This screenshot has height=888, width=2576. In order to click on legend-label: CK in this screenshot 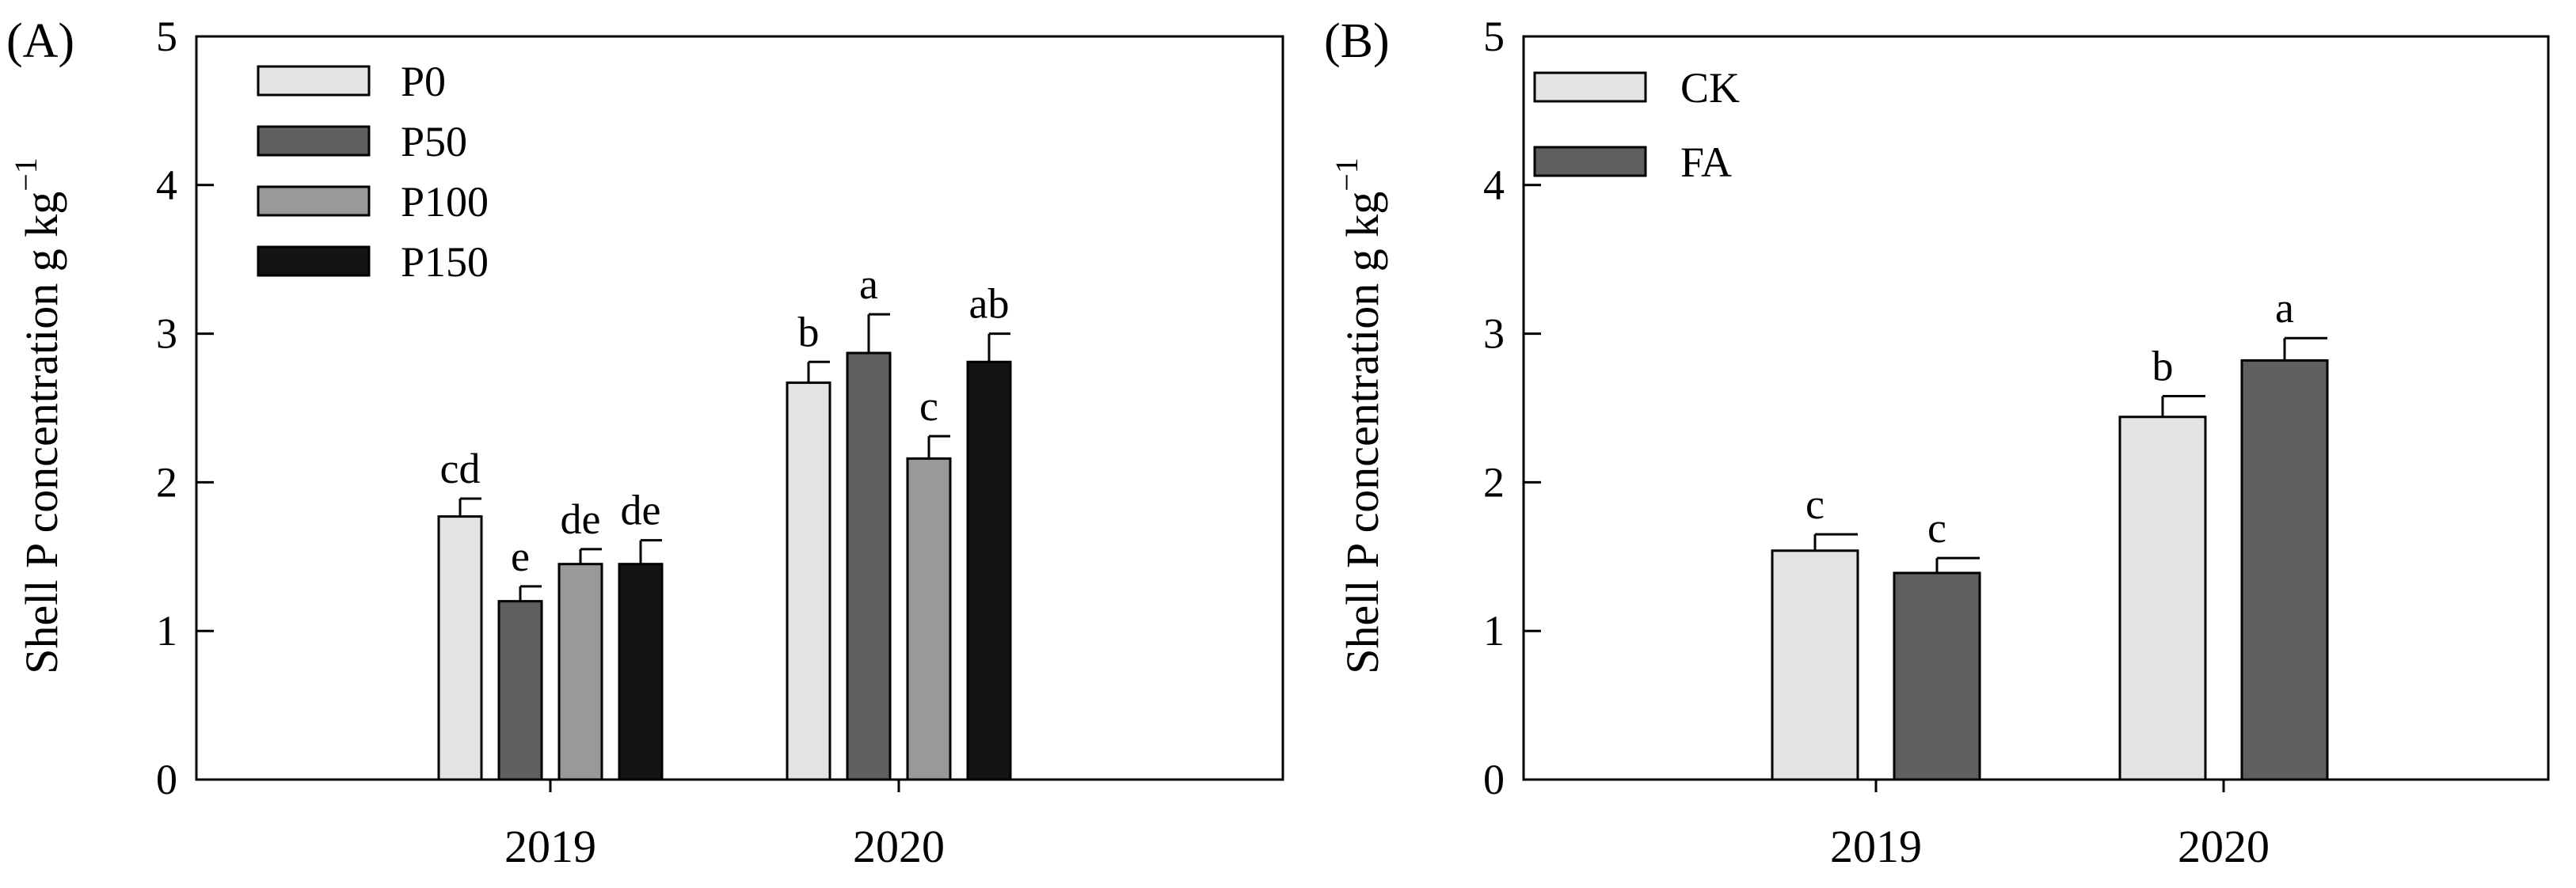, I will do `click(1710, 88)`.